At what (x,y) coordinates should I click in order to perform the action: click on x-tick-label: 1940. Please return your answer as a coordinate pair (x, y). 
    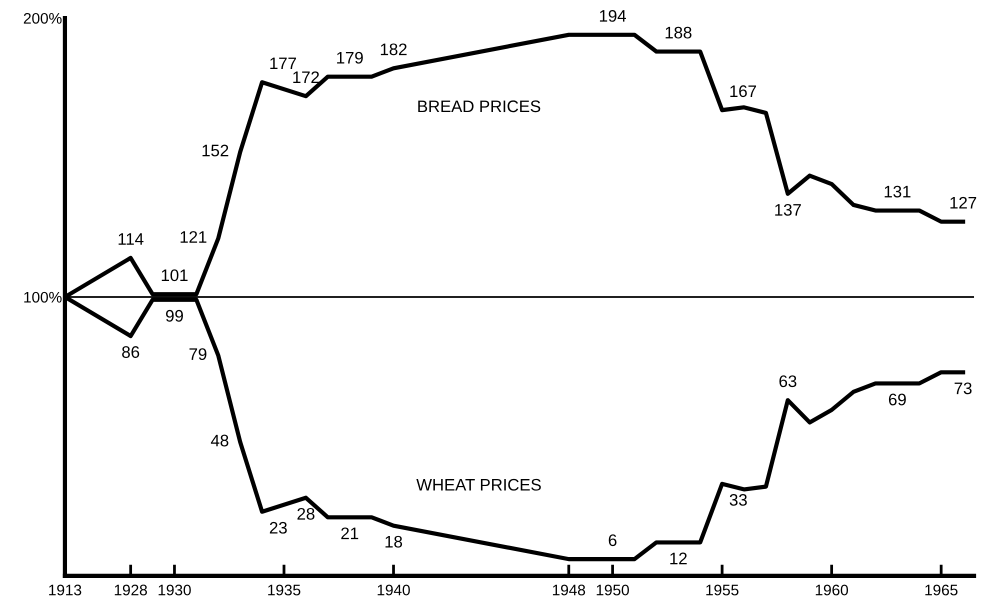
    Looking at the image, I should click on (394, 590).